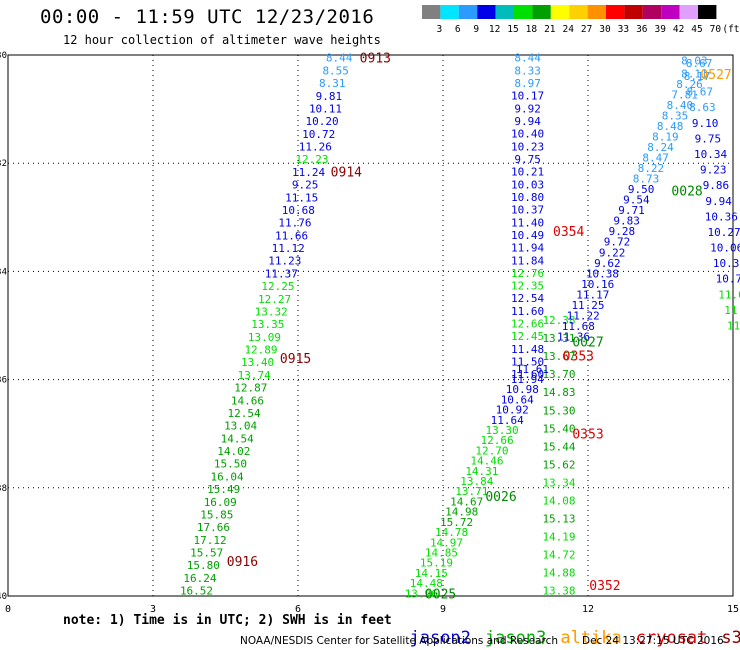 The width and height of the screenshot is (740, 650). Describe the element at coordinates (527, 273) in the screenshot. I see `swh-value-label: 12.76` at that location.